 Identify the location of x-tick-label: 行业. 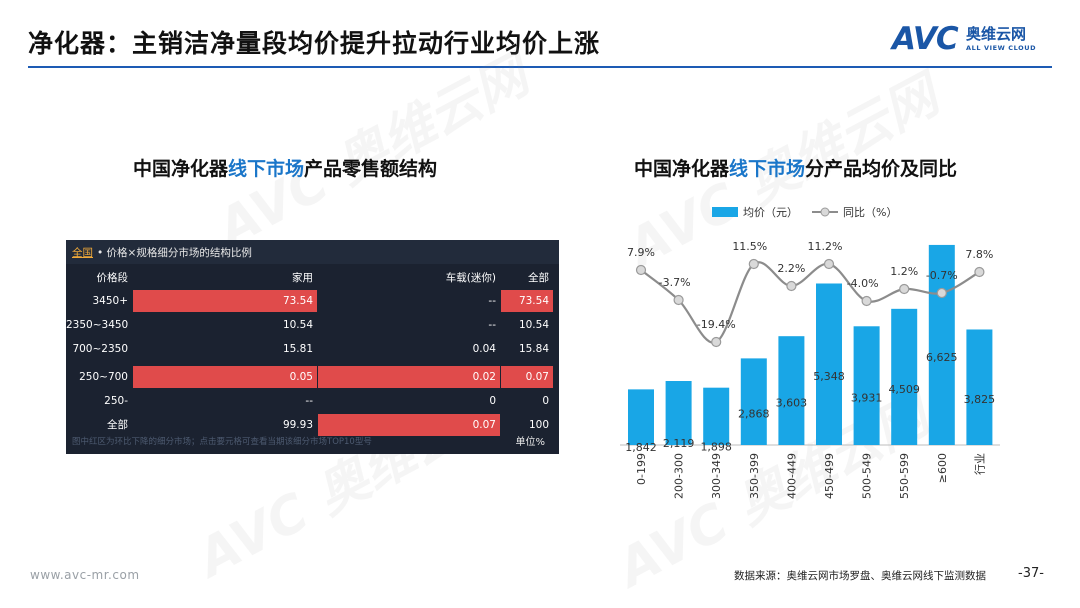
(979, 464).